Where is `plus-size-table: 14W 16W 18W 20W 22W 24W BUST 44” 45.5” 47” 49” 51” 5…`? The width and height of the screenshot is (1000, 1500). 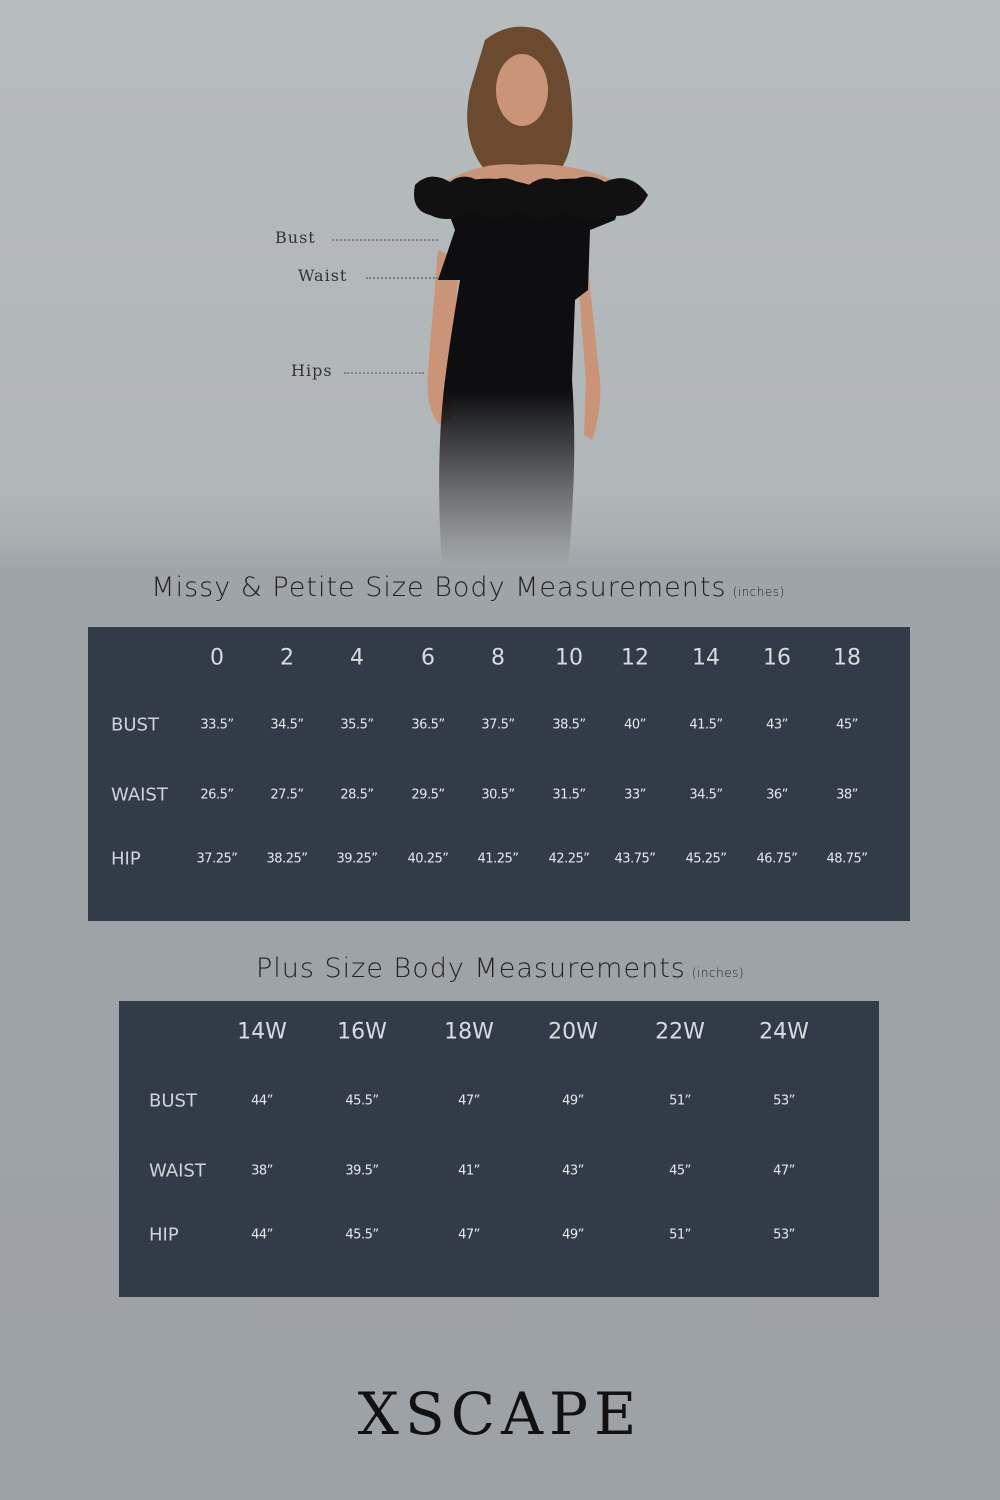 plus-size-table: 14W 16W 18W 20W 22W 24W BUST 44” 45.5” 47” 49” 51” 5… is located at coordinates (499, 1149).